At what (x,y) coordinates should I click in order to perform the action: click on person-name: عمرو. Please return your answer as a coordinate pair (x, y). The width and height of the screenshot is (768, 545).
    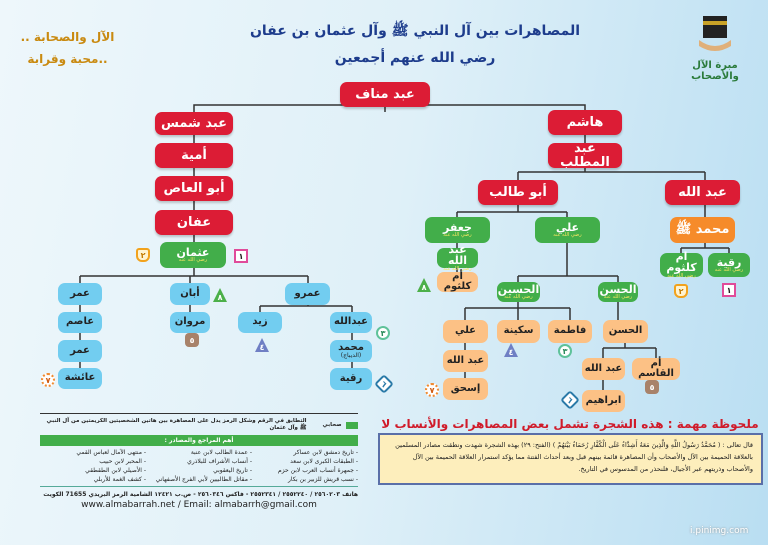
    Looking at the image, I should click on (307, 293).